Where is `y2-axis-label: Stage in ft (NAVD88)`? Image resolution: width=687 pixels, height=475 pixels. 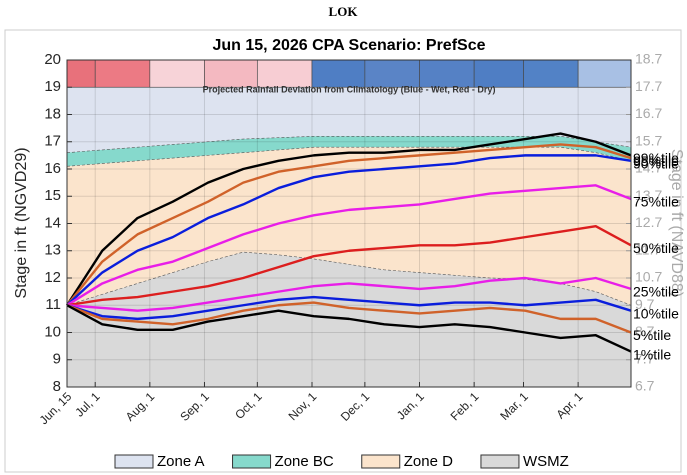 y2-axis-label: Stage in ft (NAVD88) is located at coordinates (676, 223).